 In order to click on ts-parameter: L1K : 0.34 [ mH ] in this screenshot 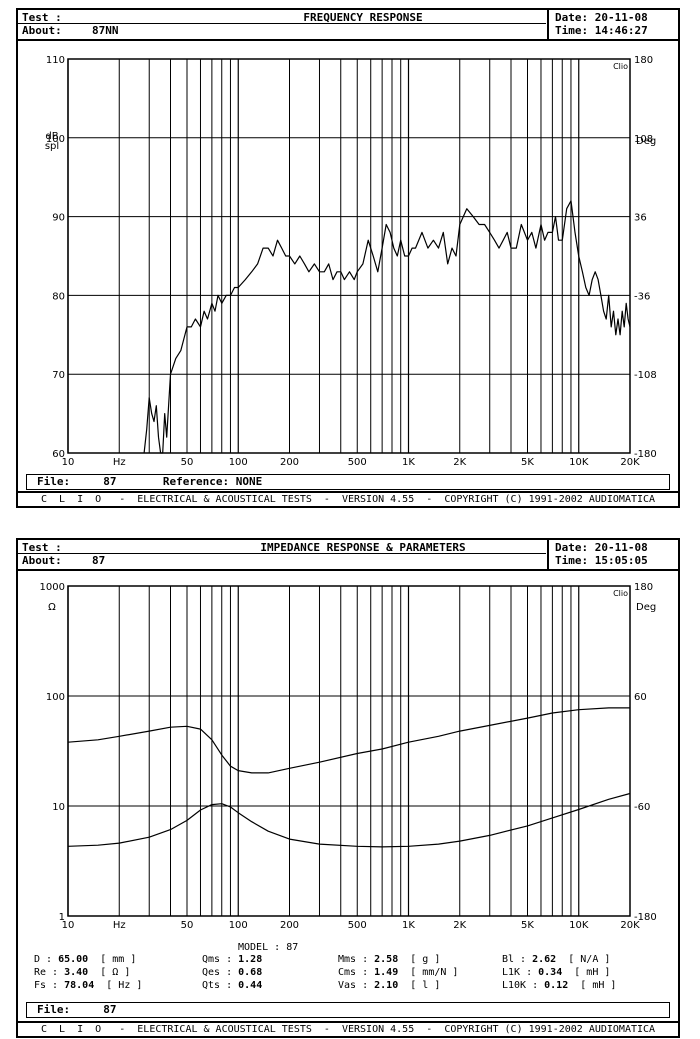, I will do `click(556, 972)`.